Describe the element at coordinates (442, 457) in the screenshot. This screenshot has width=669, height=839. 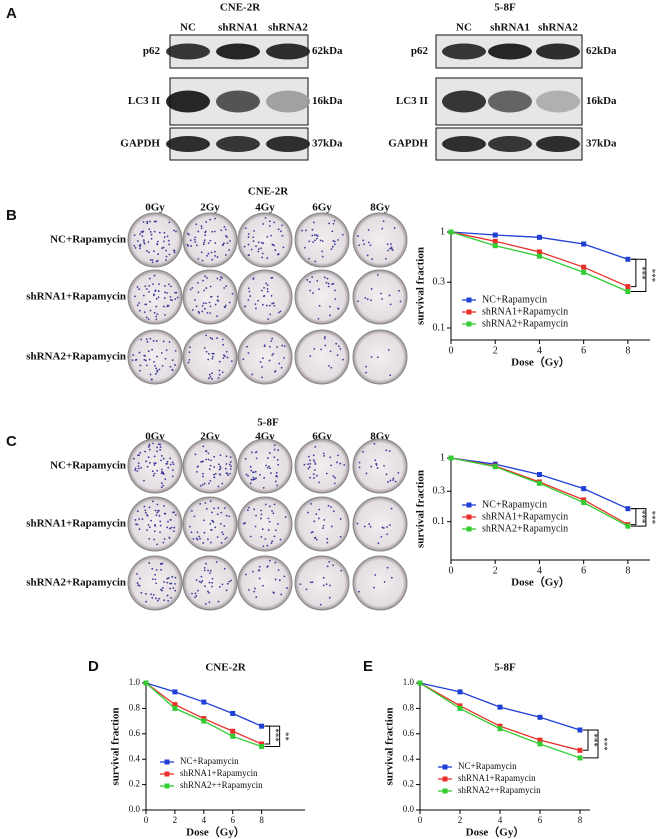
I see `y-tick-label: 1` at that location.